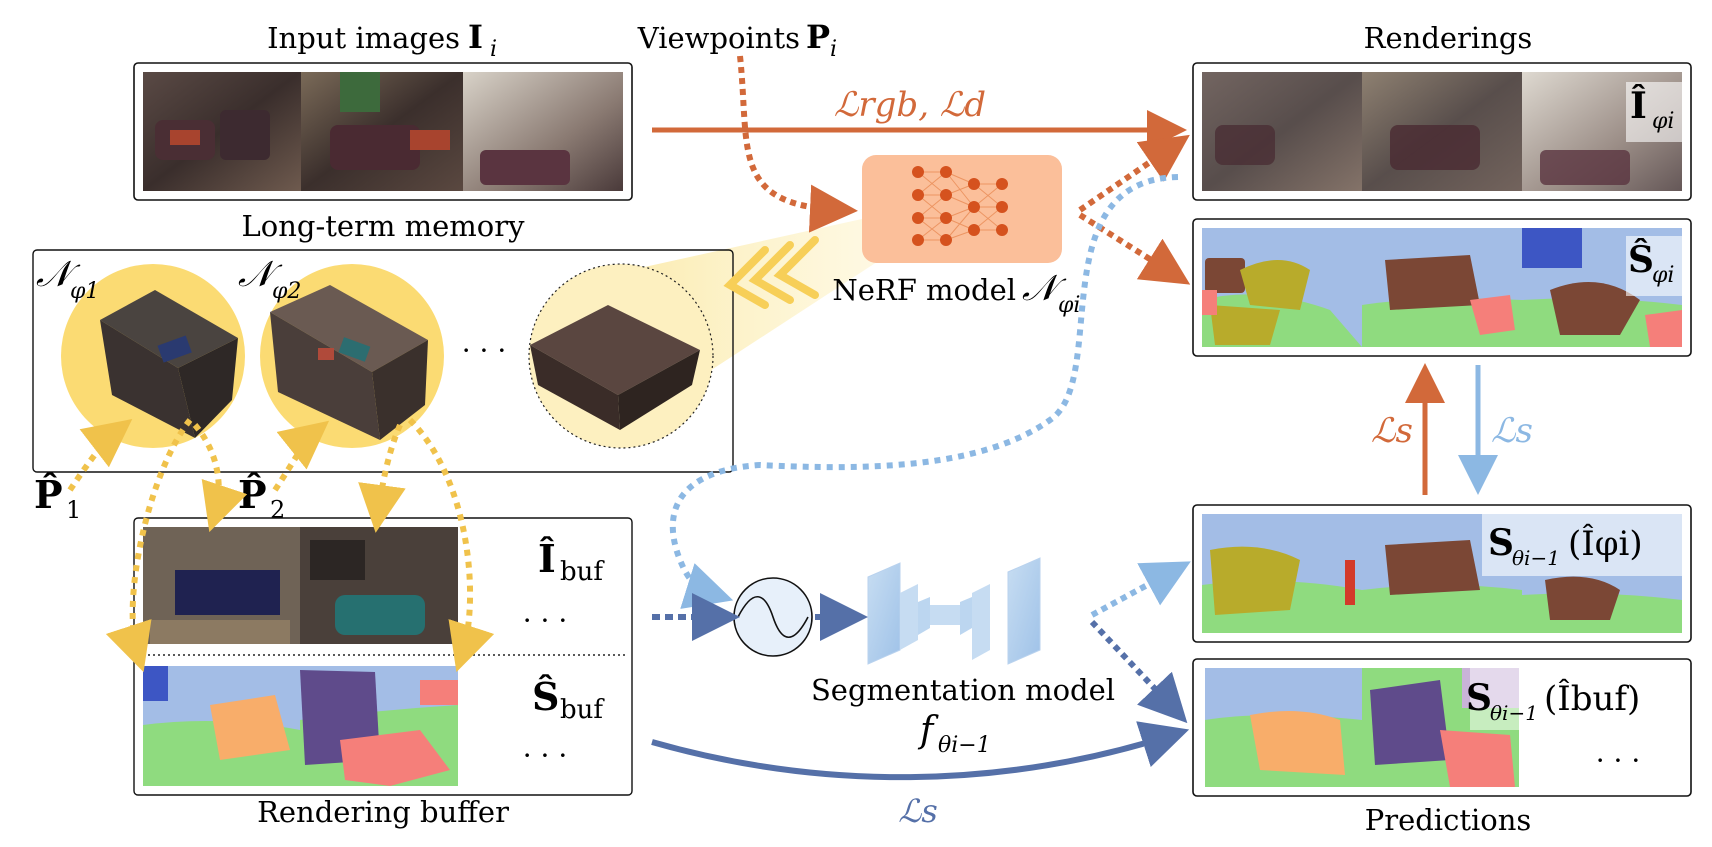 Image resolution: width=1712 pixels, height=847 pixels. I want to click on buffer-seg-label: Ŝ buf, so click(568, 699).